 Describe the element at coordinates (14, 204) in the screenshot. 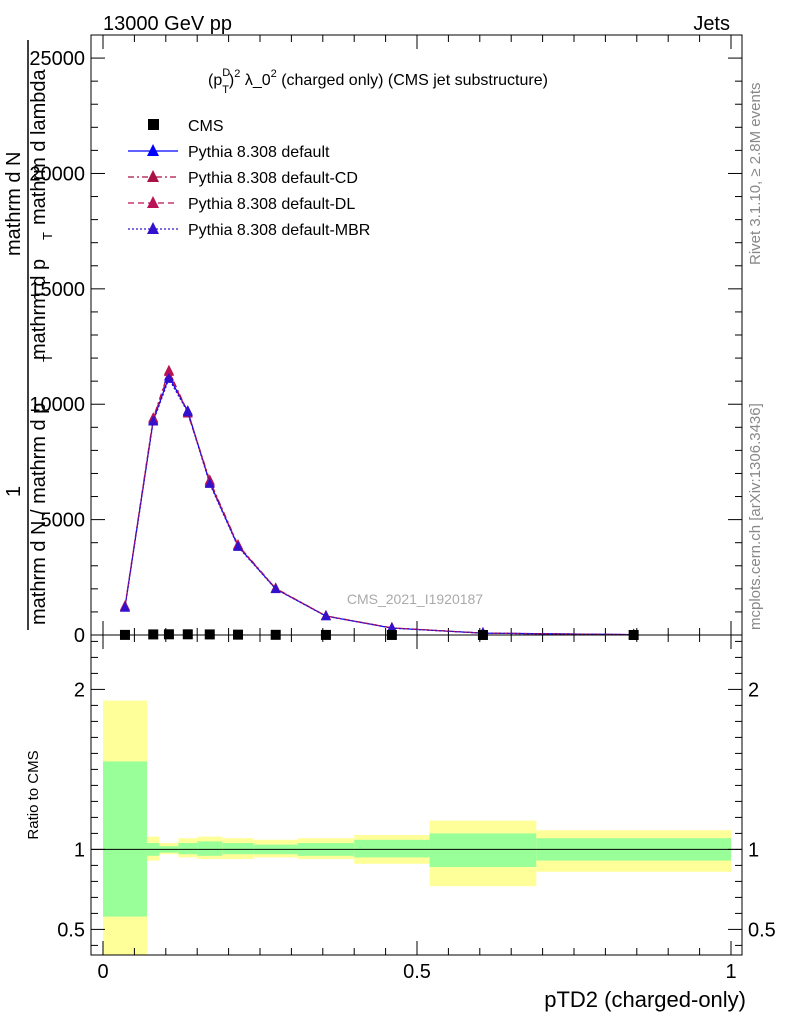

I see `ylabel-numerator: mathrm d N` at that location.